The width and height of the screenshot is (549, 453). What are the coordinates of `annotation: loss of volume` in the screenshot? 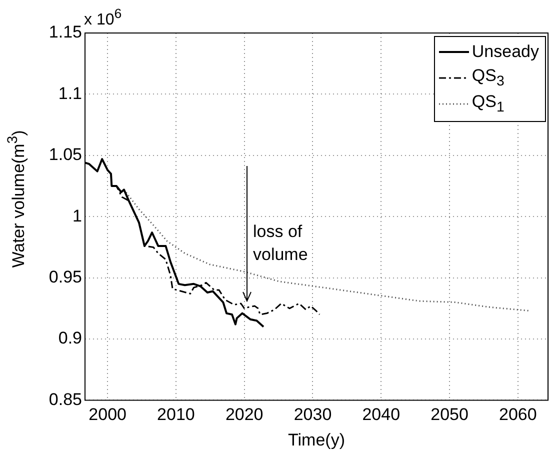 It's located at (280, 243).